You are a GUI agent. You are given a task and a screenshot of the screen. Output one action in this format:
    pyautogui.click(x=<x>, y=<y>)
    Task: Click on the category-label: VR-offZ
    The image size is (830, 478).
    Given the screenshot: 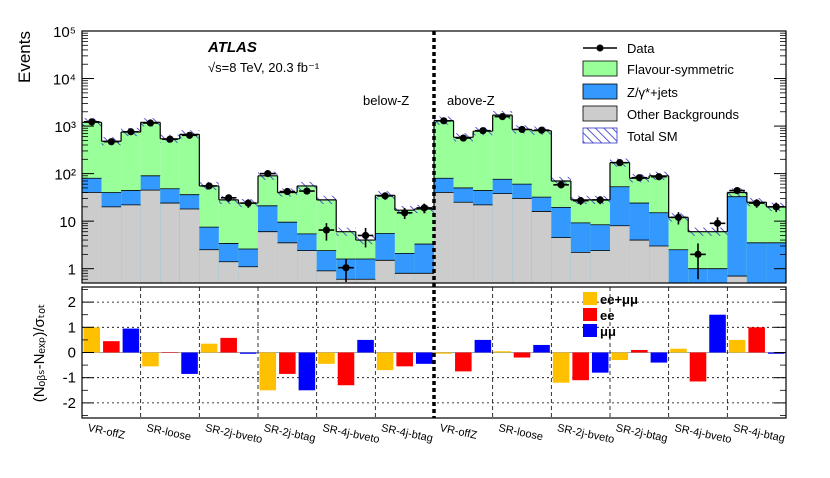 What is the action you would take?
    pyautogui.click(x=459, y=432)
    